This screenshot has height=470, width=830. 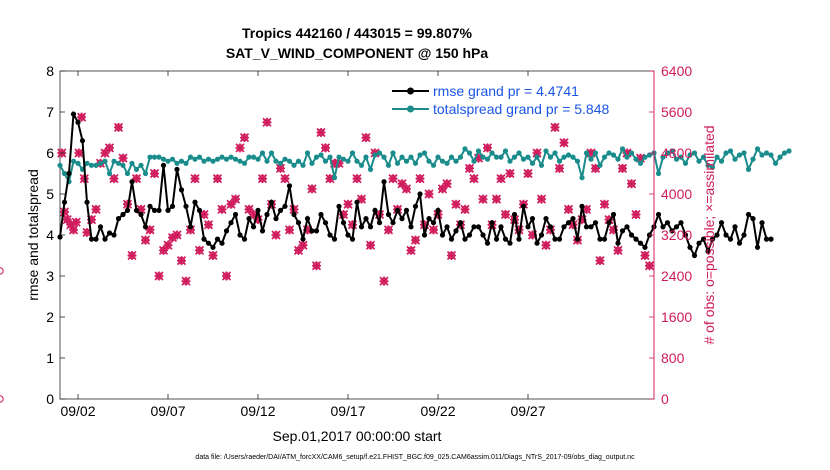 I want to click on x-tick-label: 09/27, so click(x=527, y=411).